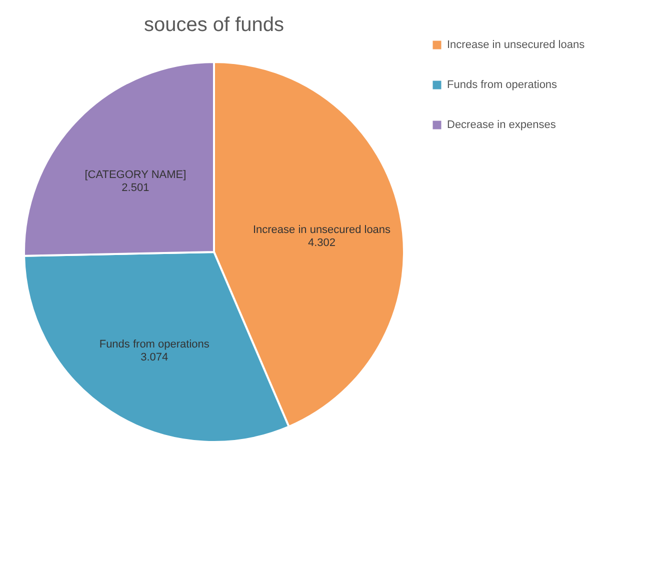 This screenshot has height=563, width=668. What do you see at coordinates (501, 125) in the screenshot?
I see `legend-label: Decrease in expenses` at bounding box center [501, 125].